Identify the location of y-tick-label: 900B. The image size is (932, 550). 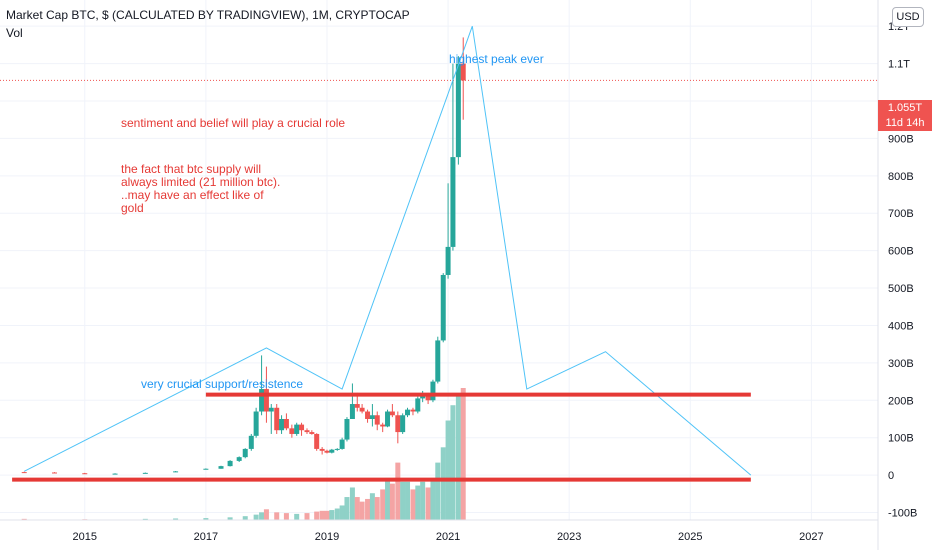
(901, 139).